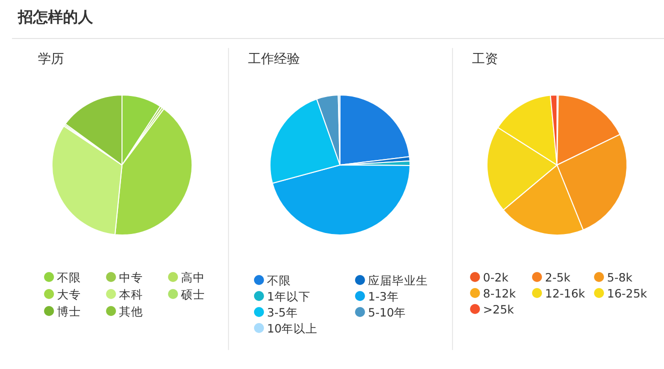 The width and height of the screenshot is (664, 369). I want to click on legend-label: 16-25k, so click(627, 293).